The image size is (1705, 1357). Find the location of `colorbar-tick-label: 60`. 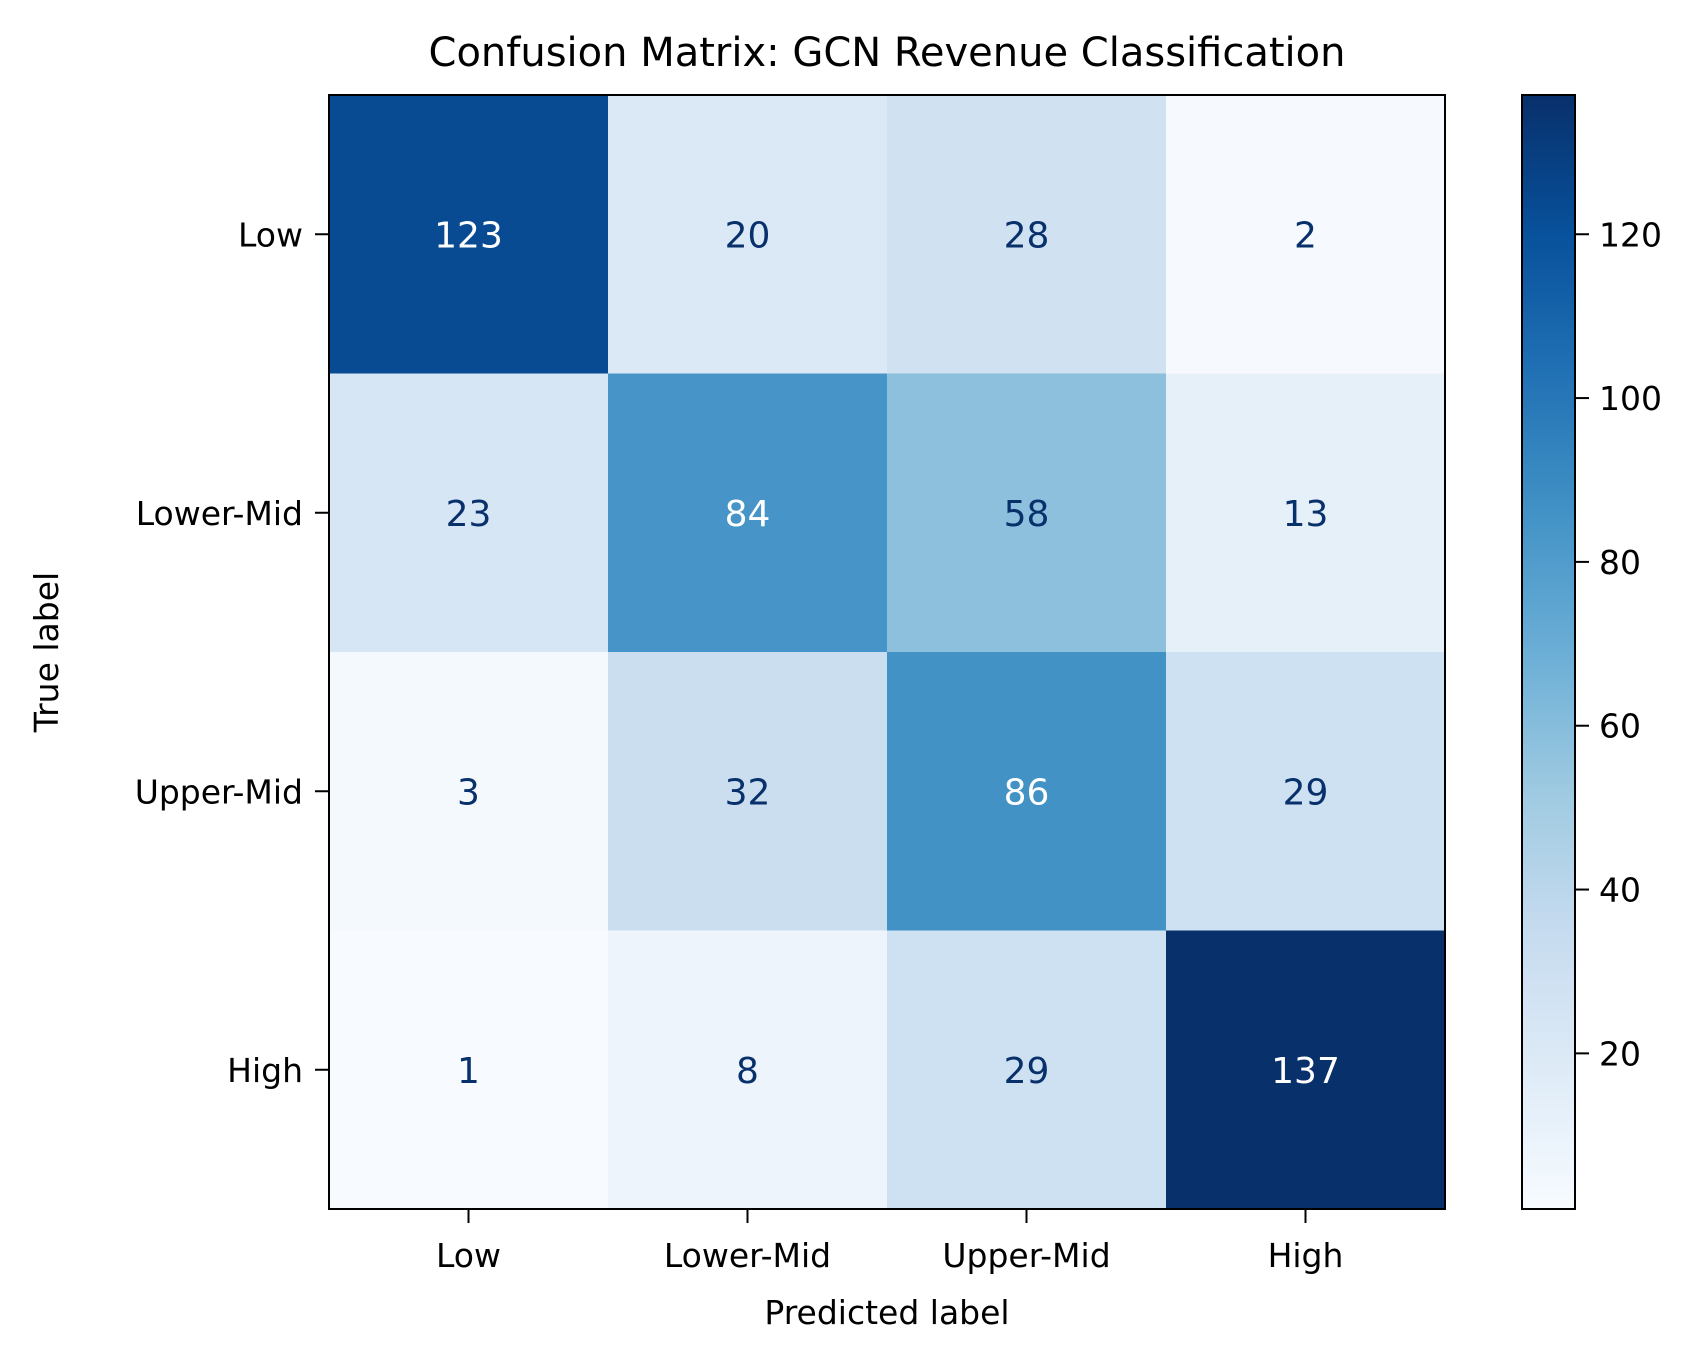

colorbar-tick-label: 60 is located at coordinates (1620, 726).